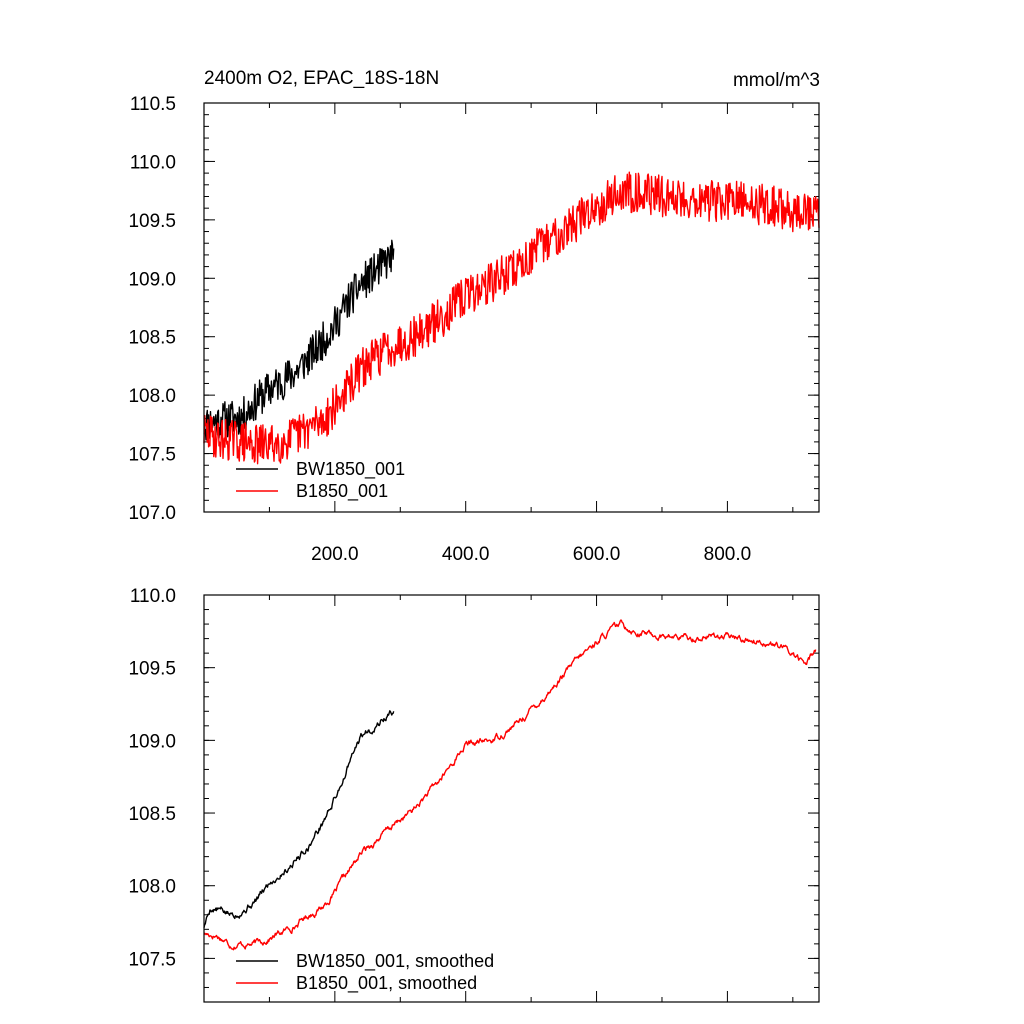 The image size is (1024, 1024). I want to click on y-tick-label: 107.0, so click(152, 513).